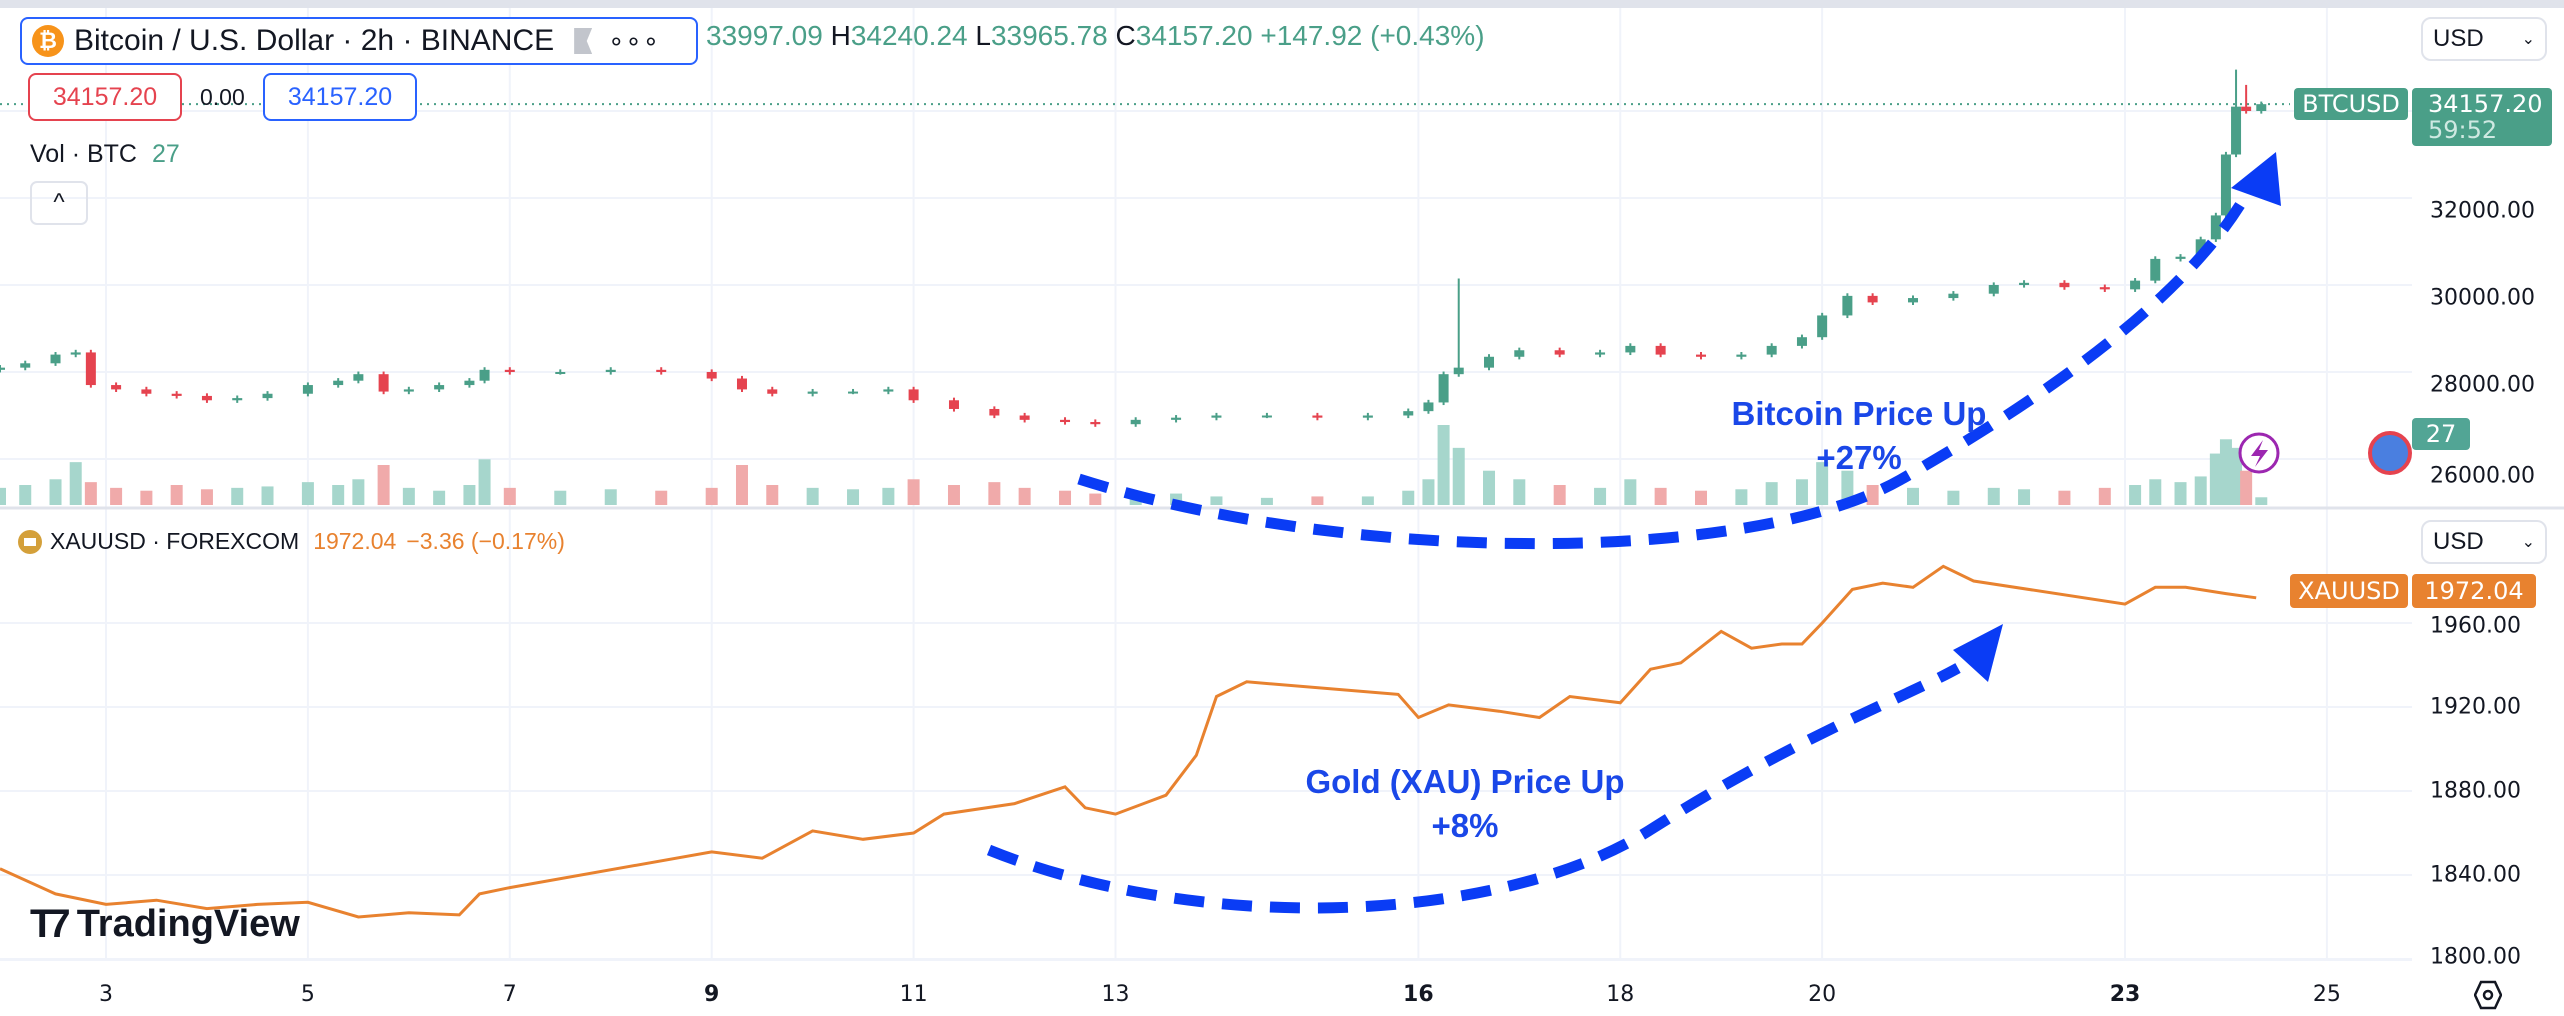 The image size is (2564, 1016). Describe the element at coordinates (2351, 104) in the screenshot. I see `btc-symbol-tag: BTCUSD` at that location.